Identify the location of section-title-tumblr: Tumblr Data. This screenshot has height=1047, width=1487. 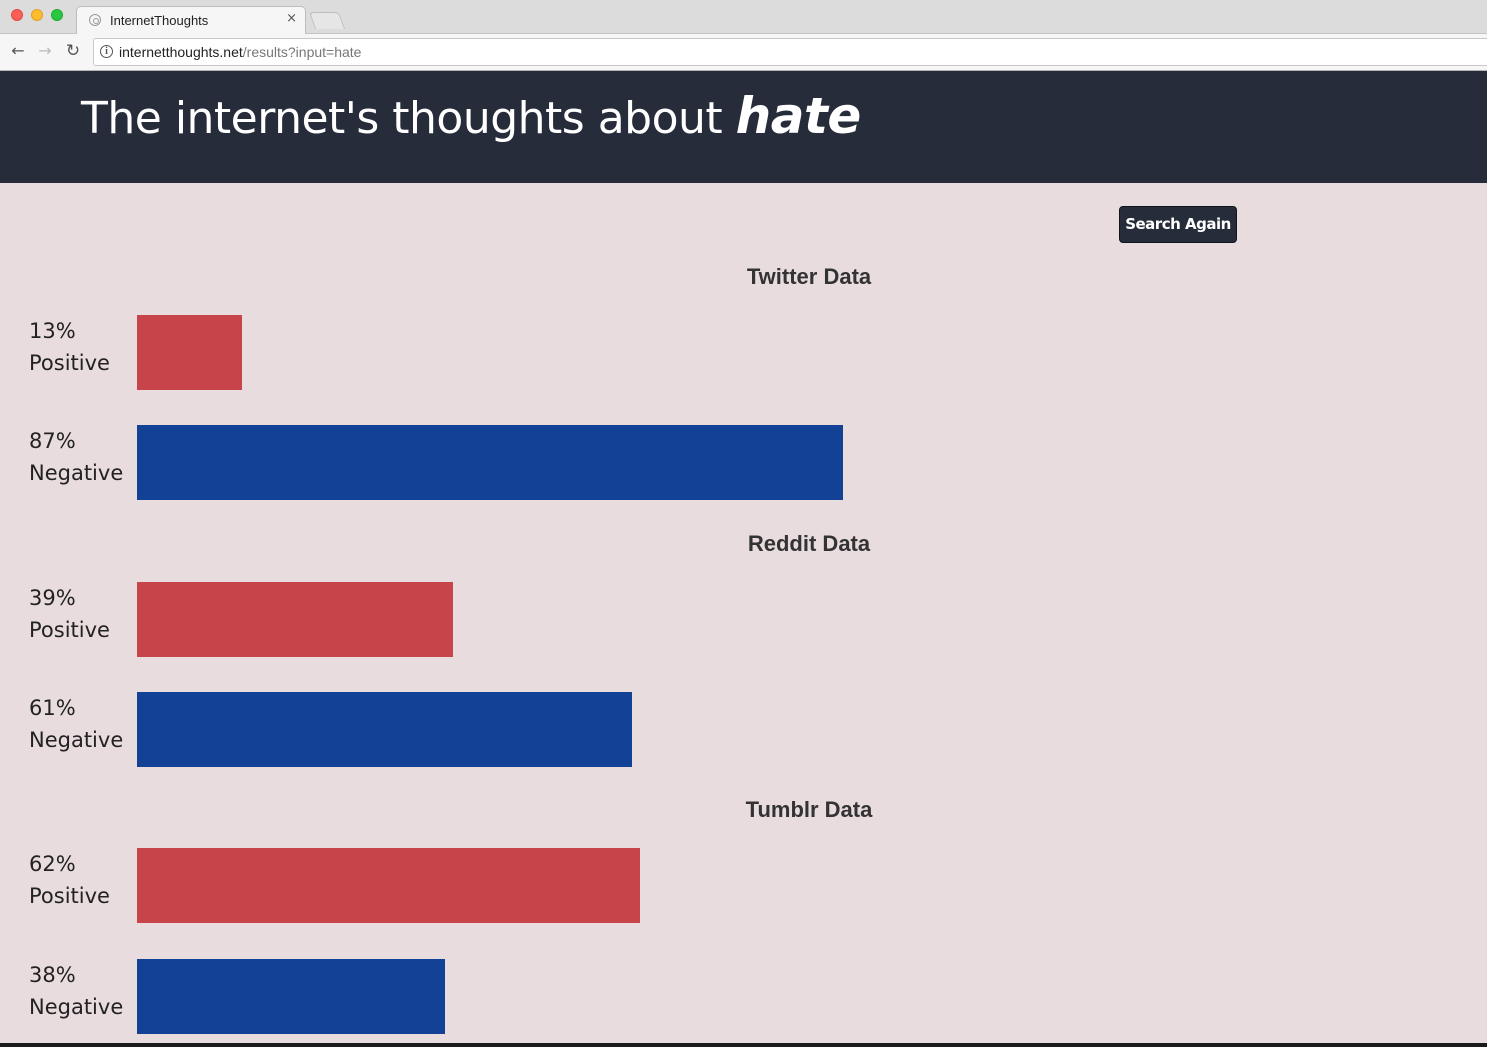
(809, 809).